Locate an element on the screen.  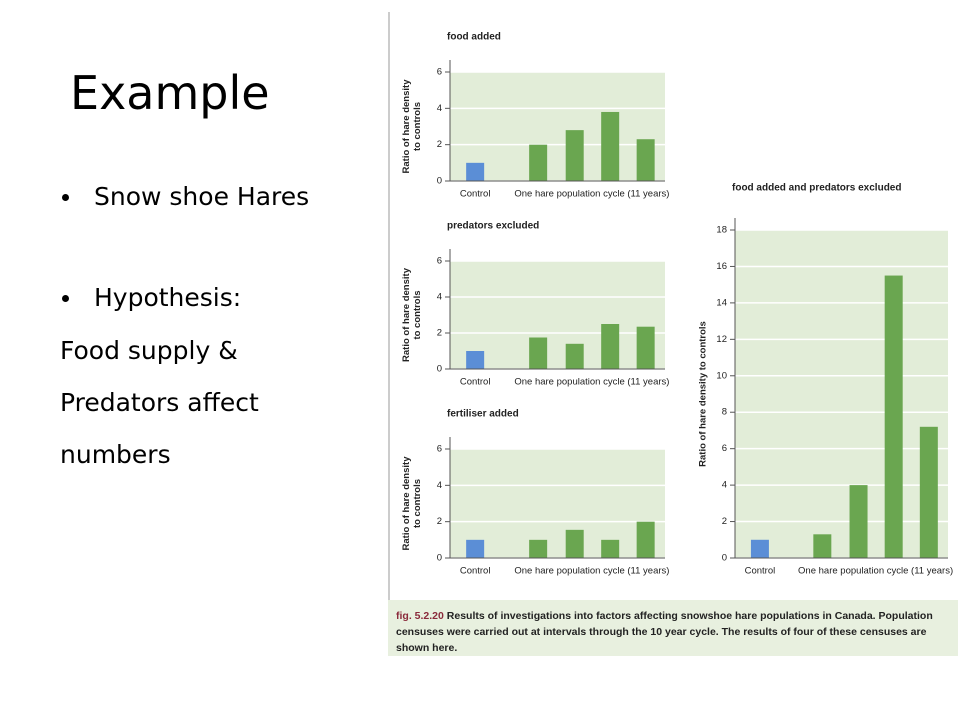
chart-title: food added is located at coordinates (474, 37).